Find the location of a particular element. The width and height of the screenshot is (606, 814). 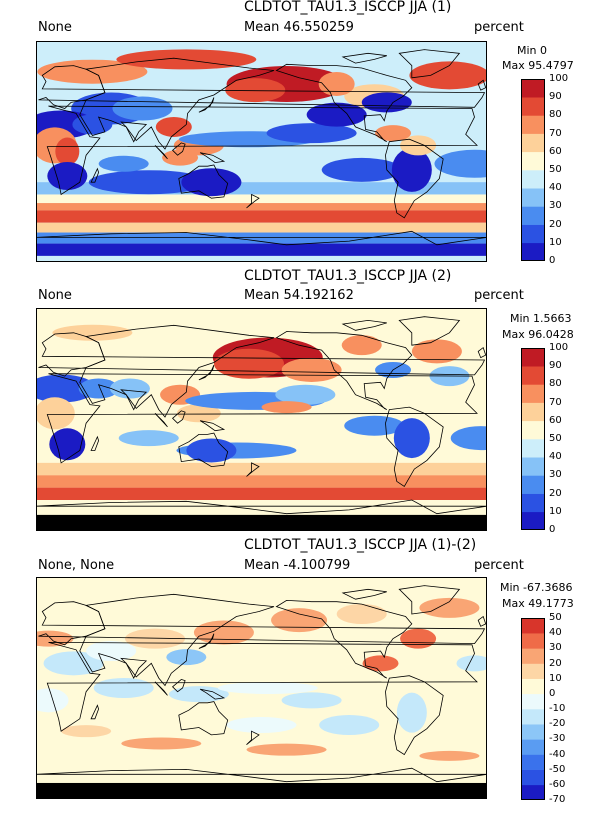

colorbar-tick-label: 50 is located at coordinates (555, 438).